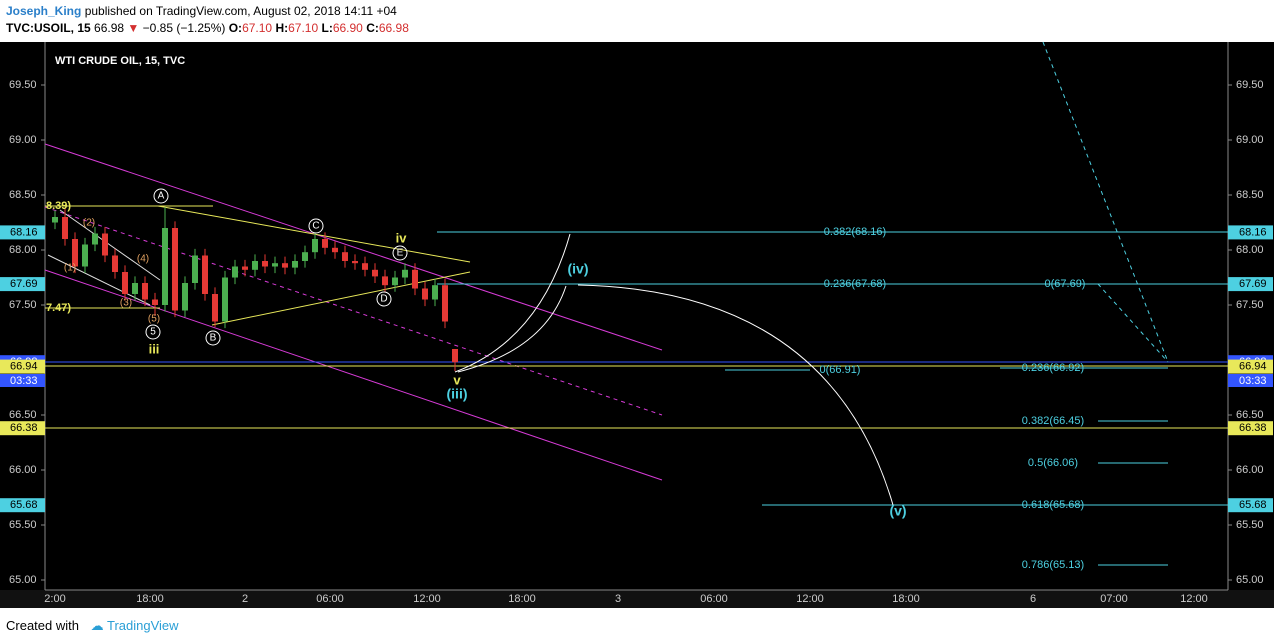  What do you see at coordinates (1033, 599) in the screenshot?
I see `x-tick-label: 6` at bounding box center [1033, 599].